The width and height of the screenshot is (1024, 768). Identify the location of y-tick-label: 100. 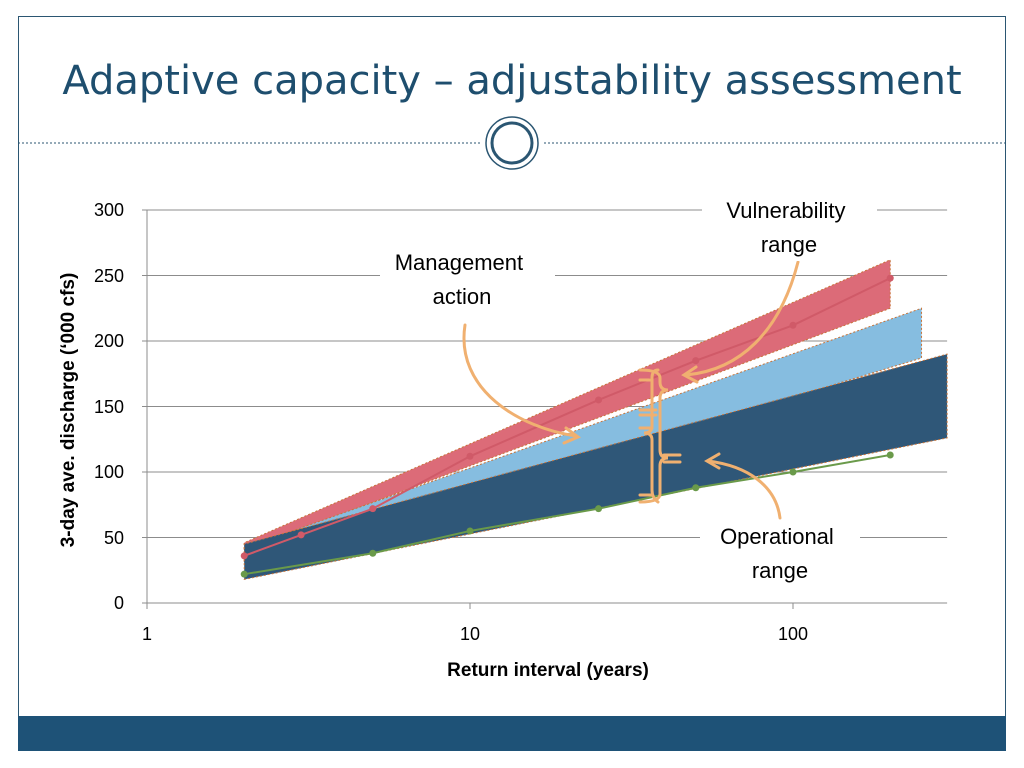
(109, 472).